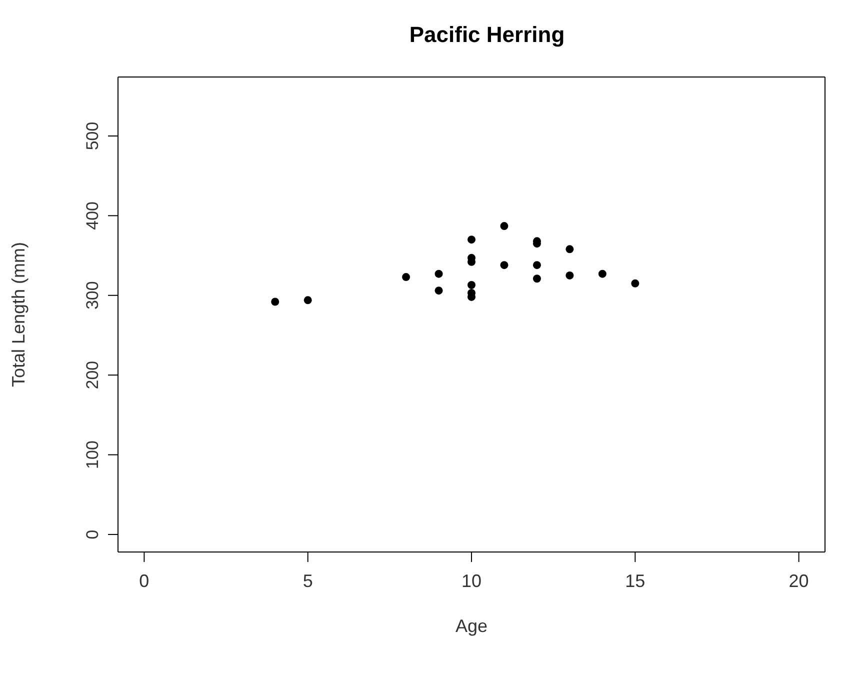 Image resolution: width=844 pixels, height=679 pixels. What do you see at coordinates (92, 136) in the screenshot?
I see `y-tick-label: 500` at bounding box center [92, 136].